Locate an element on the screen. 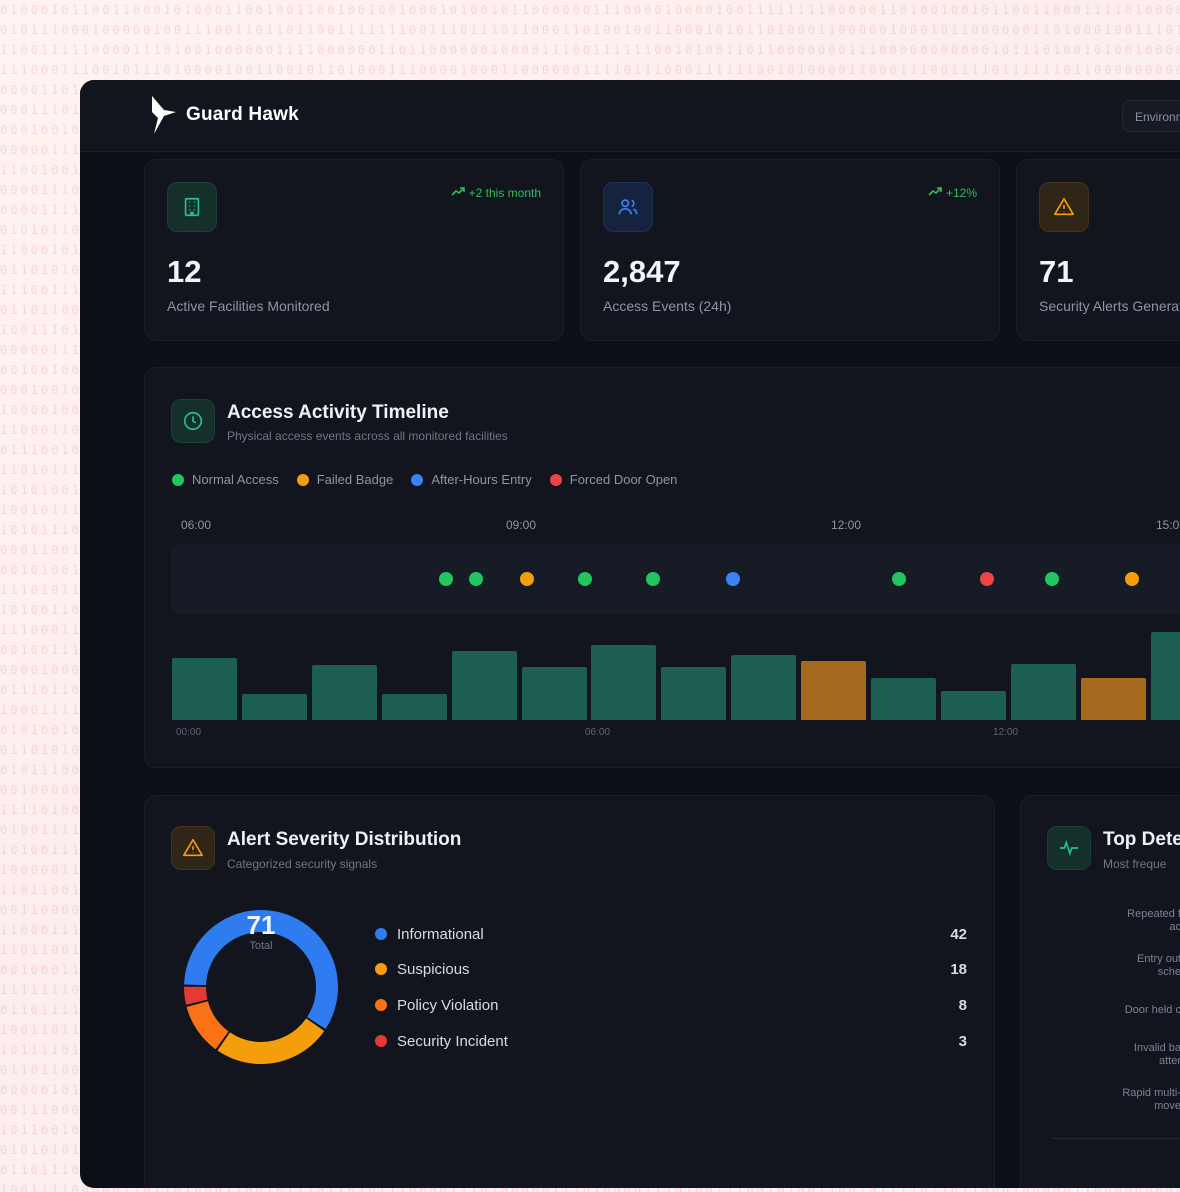 This screenshot has height=1192, width=1180. brand-name: Guard Hawk is located at coordinates (242, 114).